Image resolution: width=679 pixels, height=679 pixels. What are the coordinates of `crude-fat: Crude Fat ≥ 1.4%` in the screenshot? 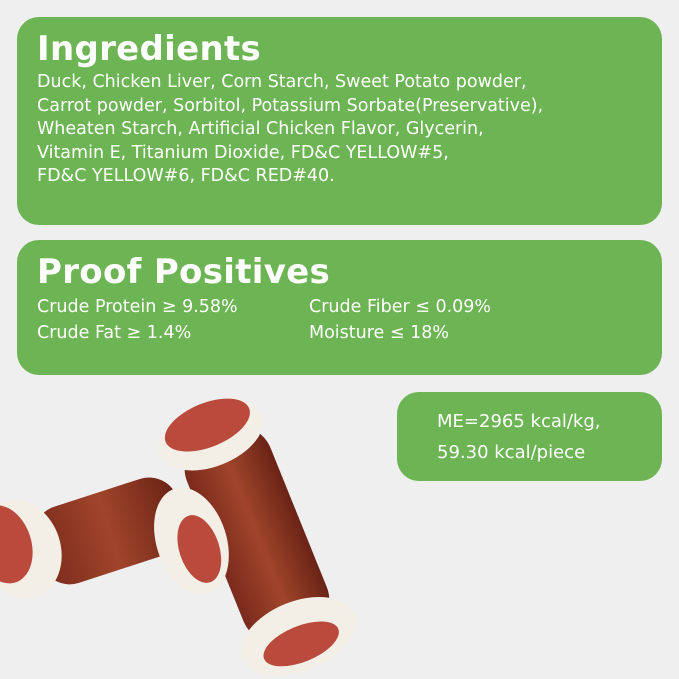 It's located at (114, 333).